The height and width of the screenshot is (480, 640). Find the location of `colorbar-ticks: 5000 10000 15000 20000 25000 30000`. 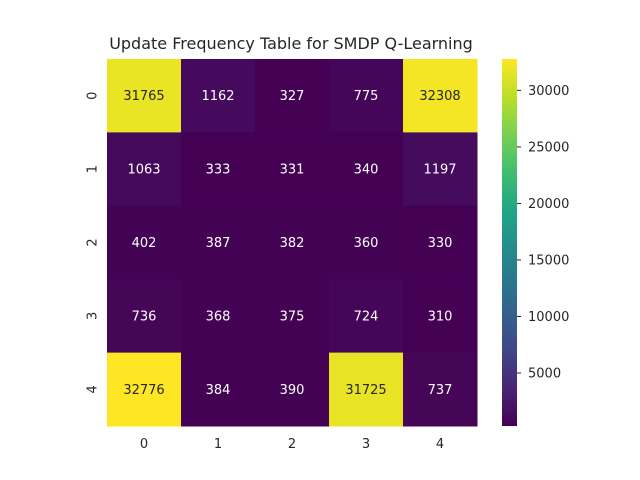

colorbar-ticks: 5000 10000 15000 20000 25000 30000 is located at coordinates (543, 232).